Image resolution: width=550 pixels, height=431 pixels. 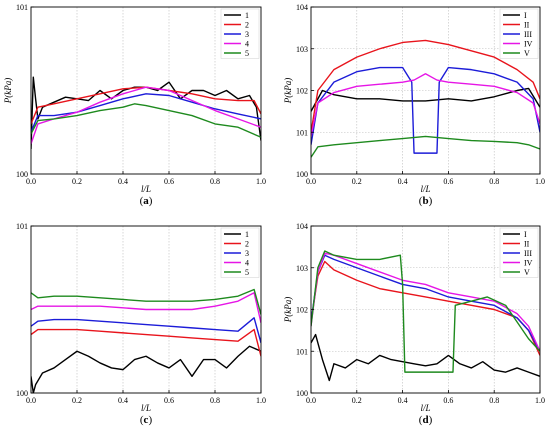 What do you see at coordinates (426, 420) in the screenshot?
I see `panel-label: (d)` at bounding box center [426, 420].